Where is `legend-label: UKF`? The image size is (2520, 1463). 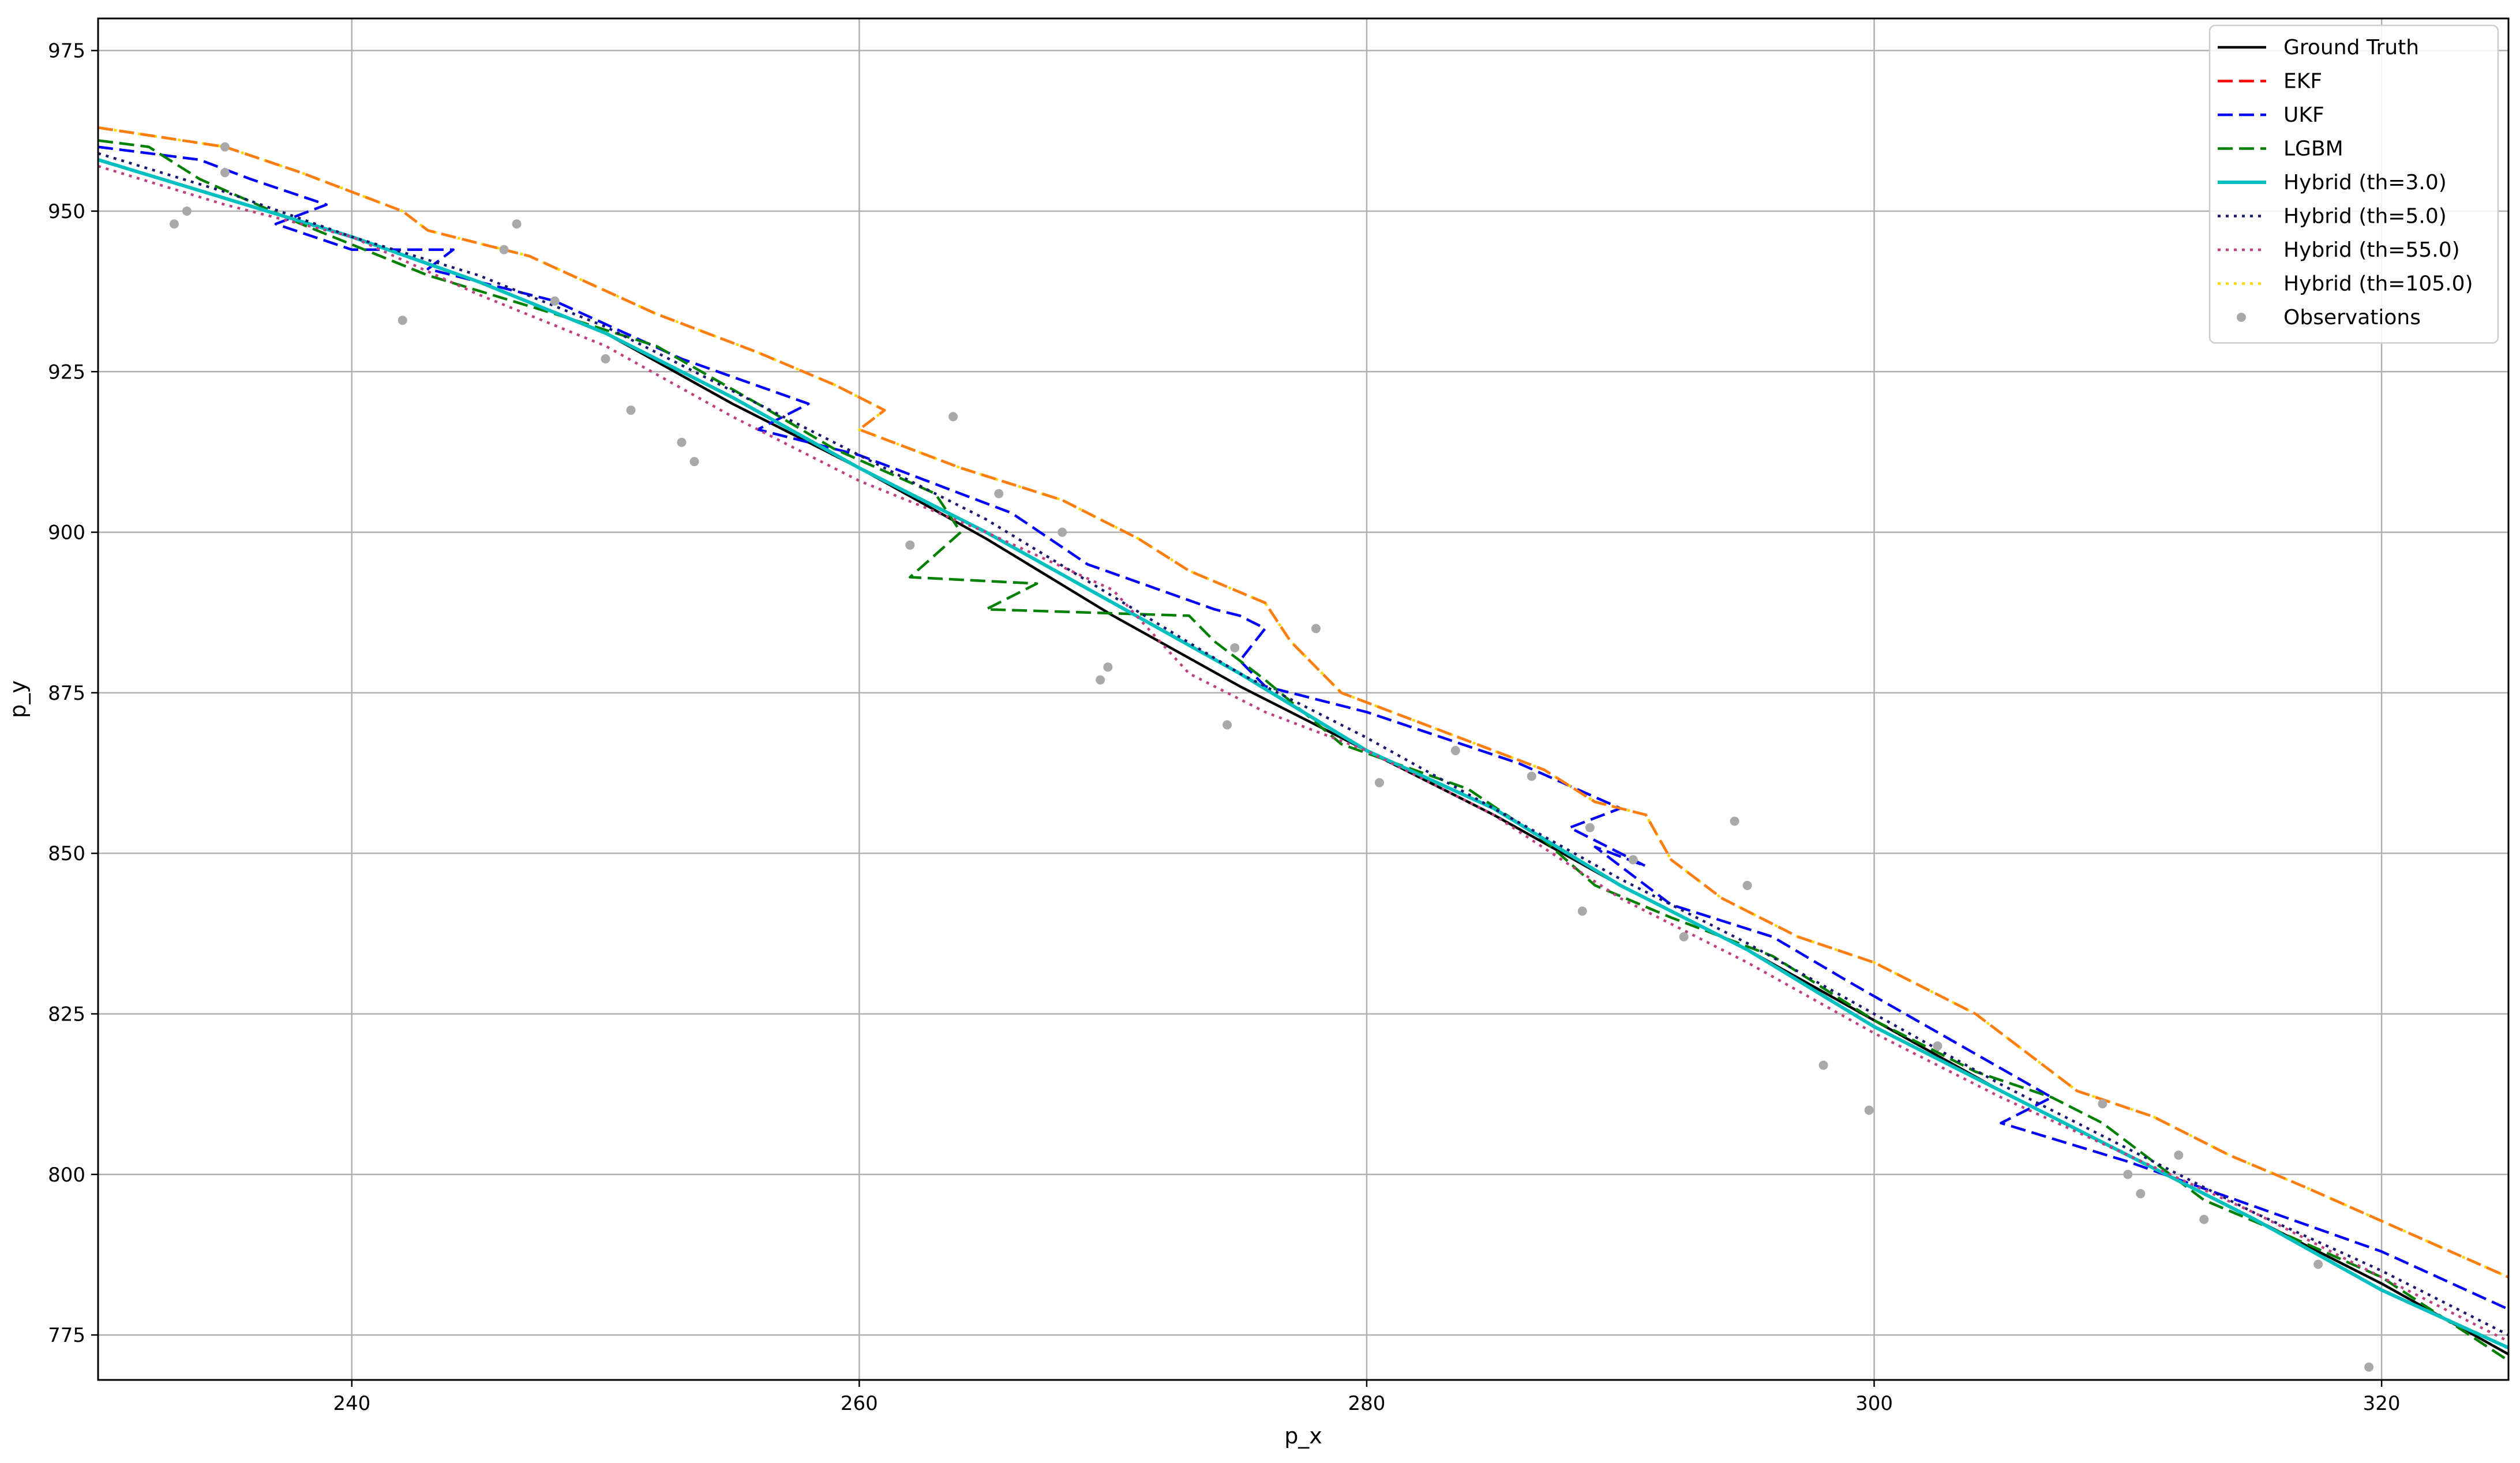
legend-label: UKF is located at coordinates (2303, 115).